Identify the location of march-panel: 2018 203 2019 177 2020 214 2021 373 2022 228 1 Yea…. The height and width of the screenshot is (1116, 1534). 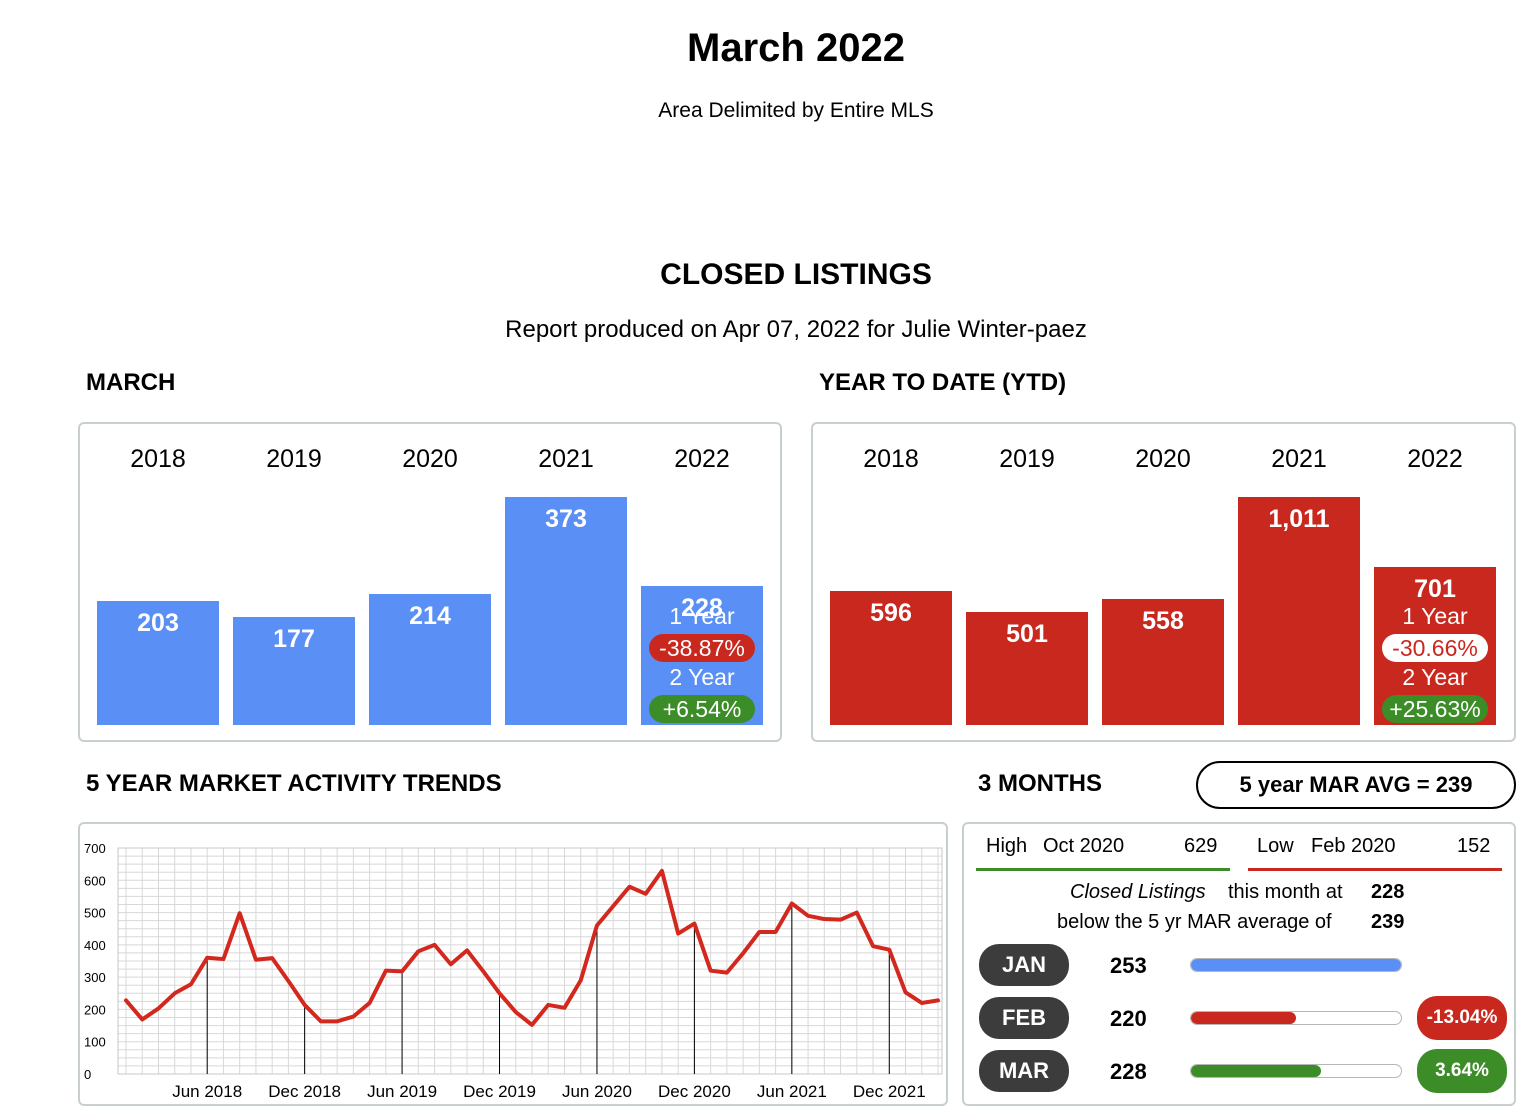
(430, 582).